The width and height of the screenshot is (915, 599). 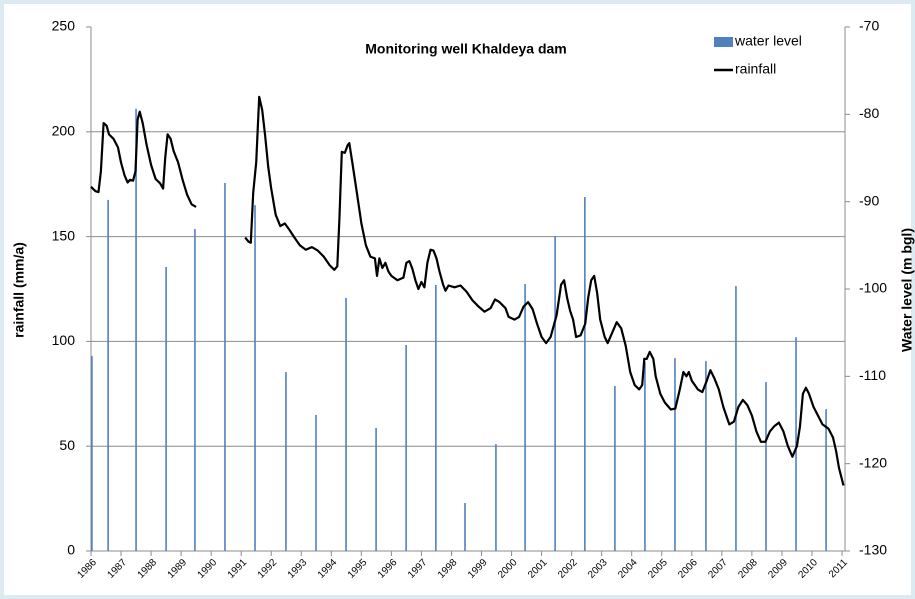 What do you see at coordinates (872, 375) in the screenshot?
I see `y2-tick-label: -110` at bounding box center [872, 375].